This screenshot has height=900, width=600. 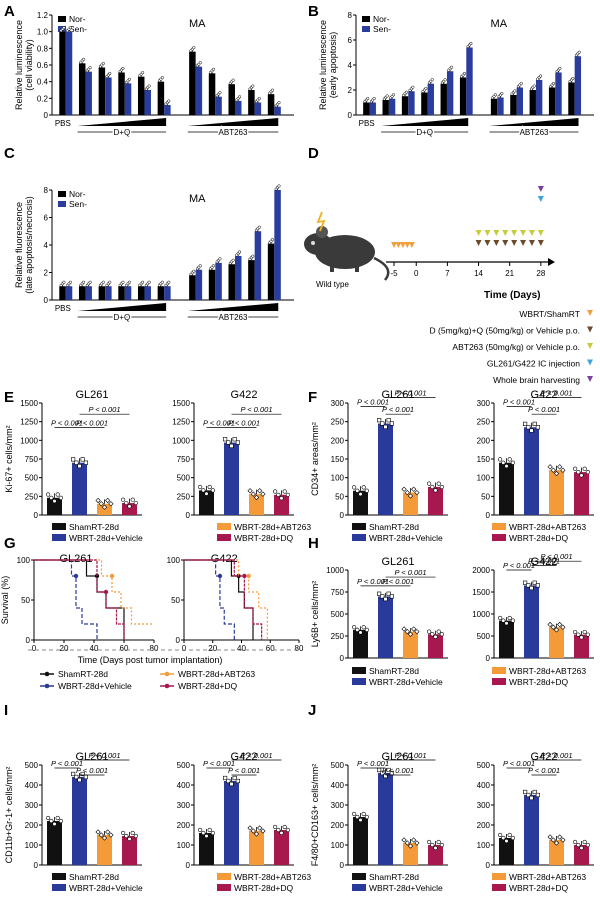 I want to click on panel-letter-j: J, so click(x=312, y=710).